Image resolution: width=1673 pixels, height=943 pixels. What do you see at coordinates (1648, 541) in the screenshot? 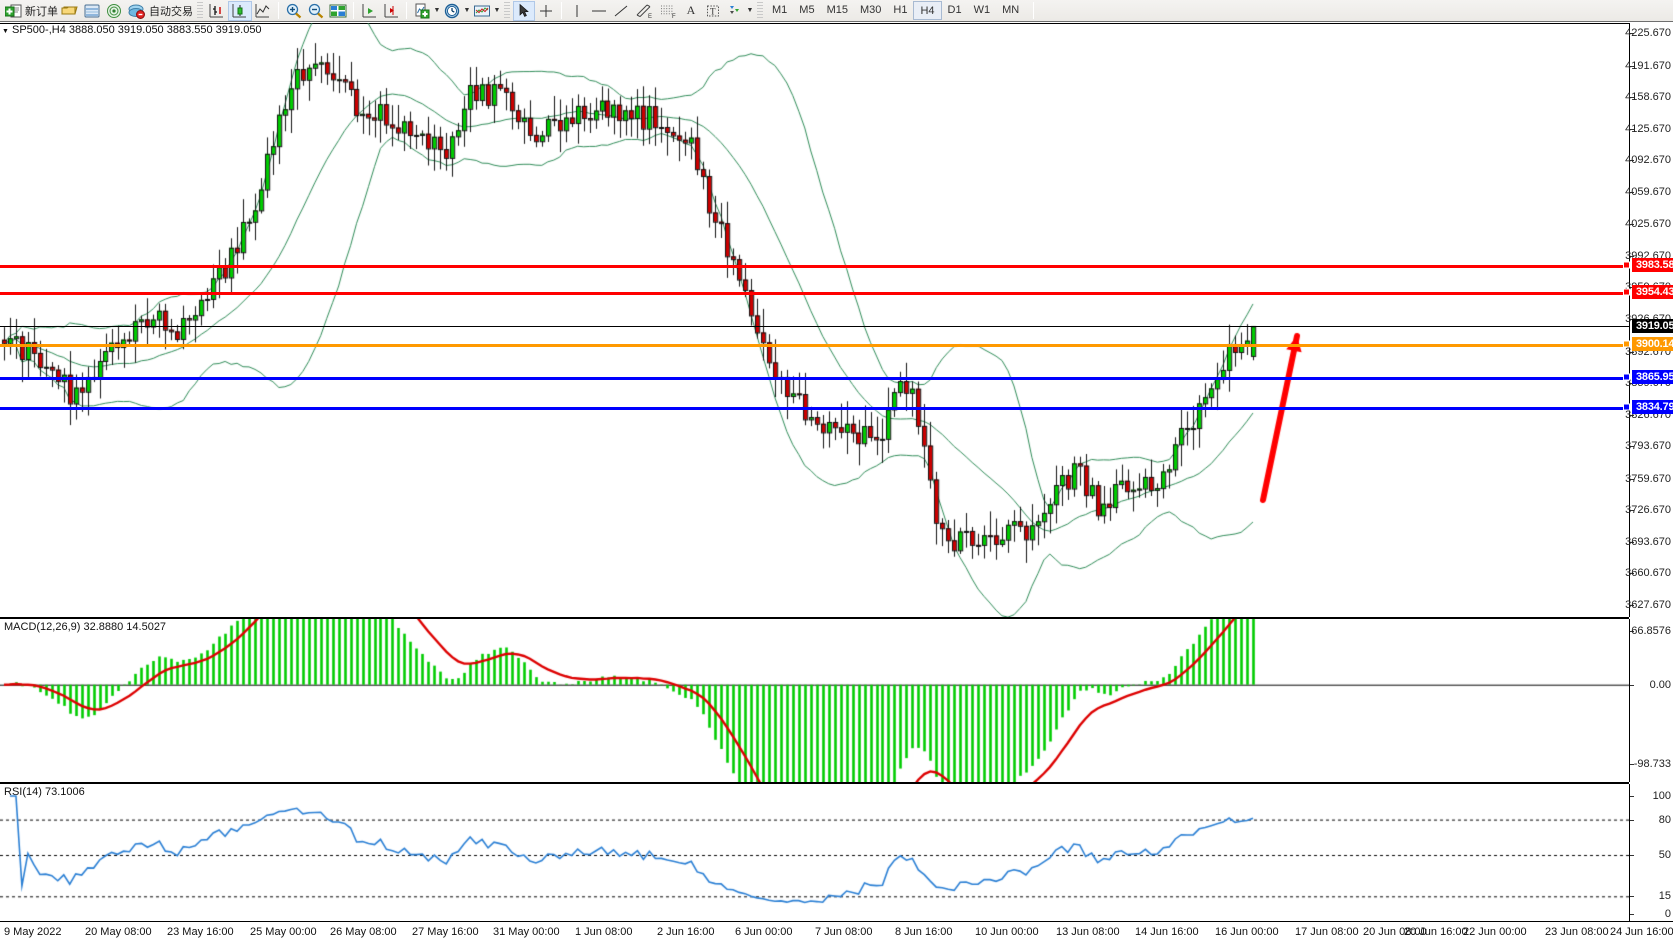
I see `price-tick-label: 3693.670` at bounding box center [1648, 541].